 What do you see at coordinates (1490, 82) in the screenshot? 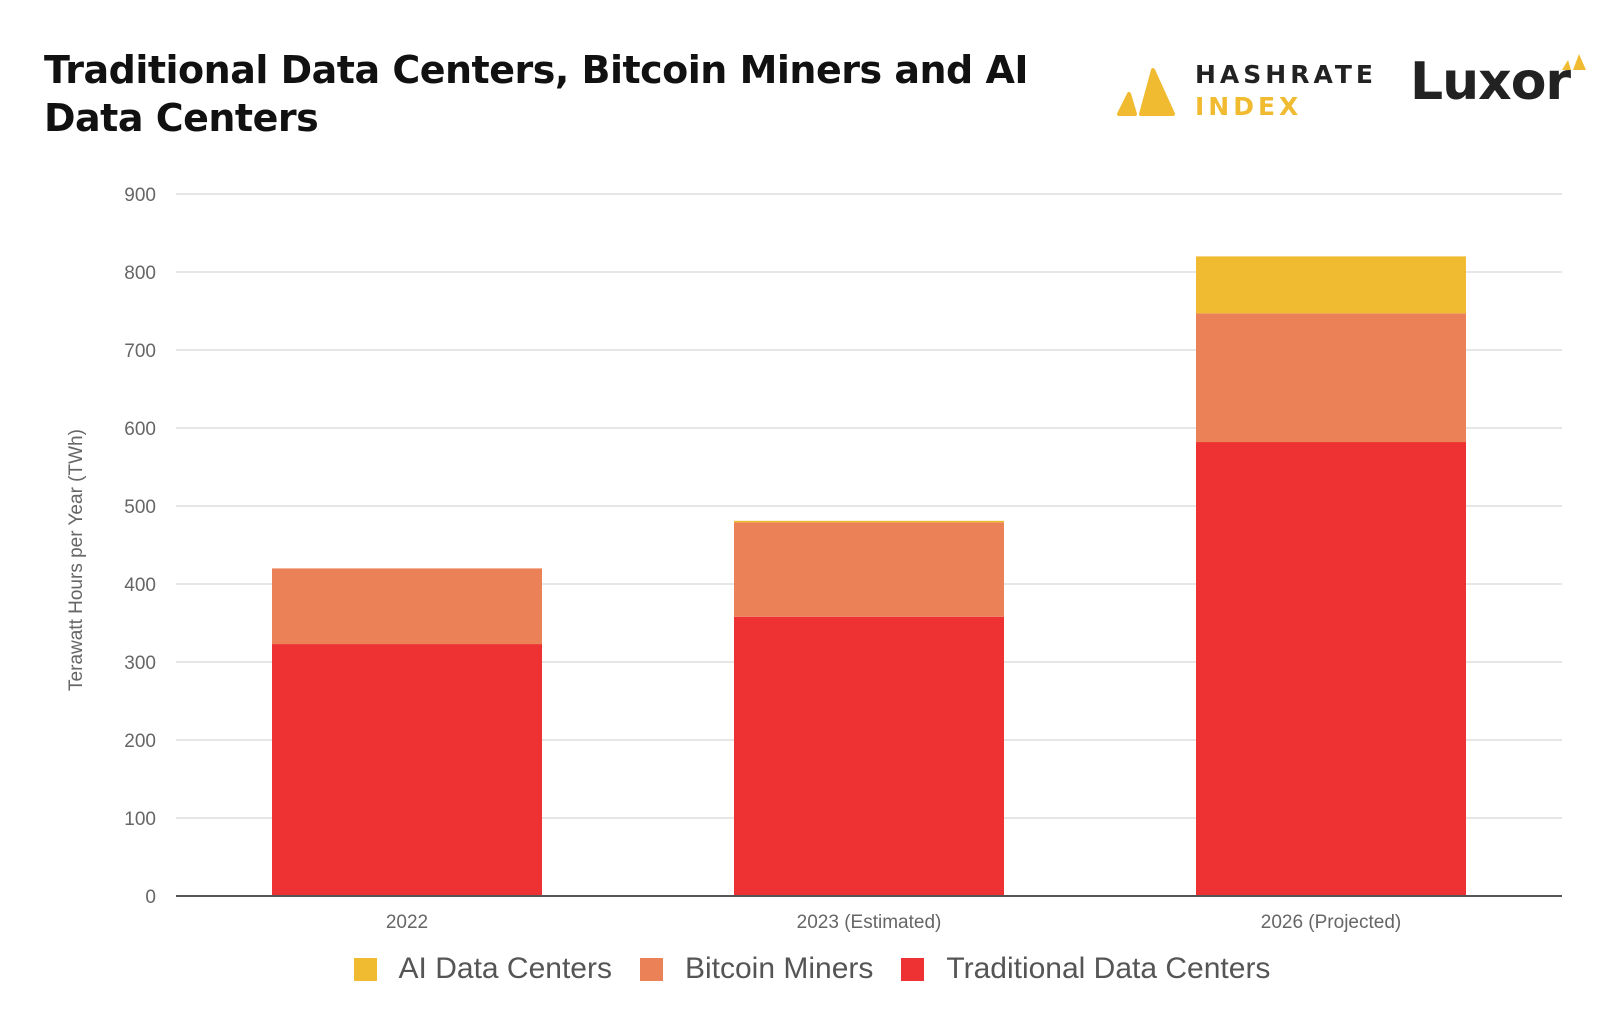
I see `luxor-logo-word: Luxor` at bounding box center [1490, 82].